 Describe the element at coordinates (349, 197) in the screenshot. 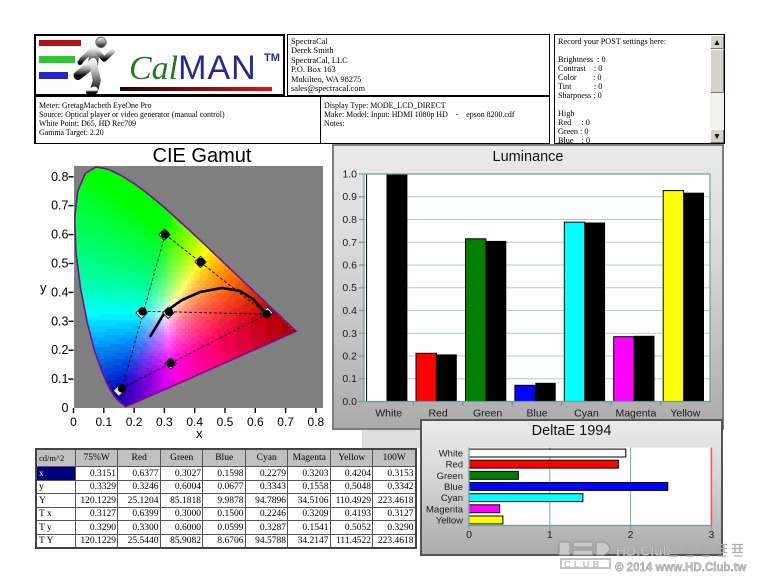

I see `svg-text: 0.9` at that location.